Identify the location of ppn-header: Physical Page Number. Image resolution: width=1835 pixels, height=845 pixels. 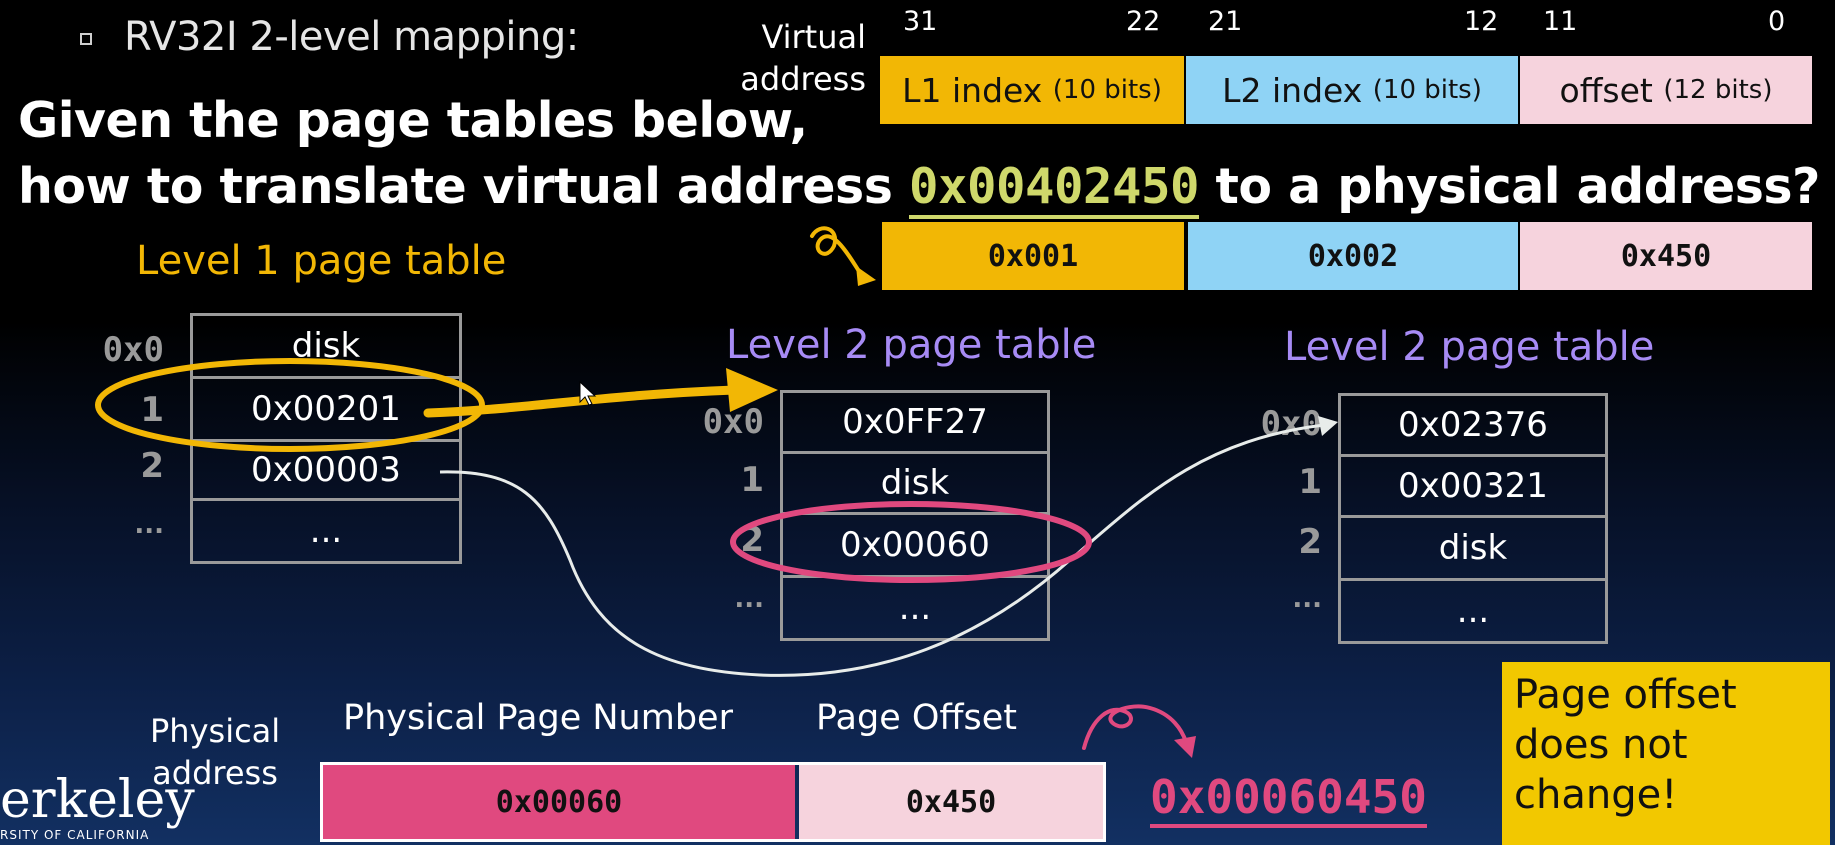
(538, 718).